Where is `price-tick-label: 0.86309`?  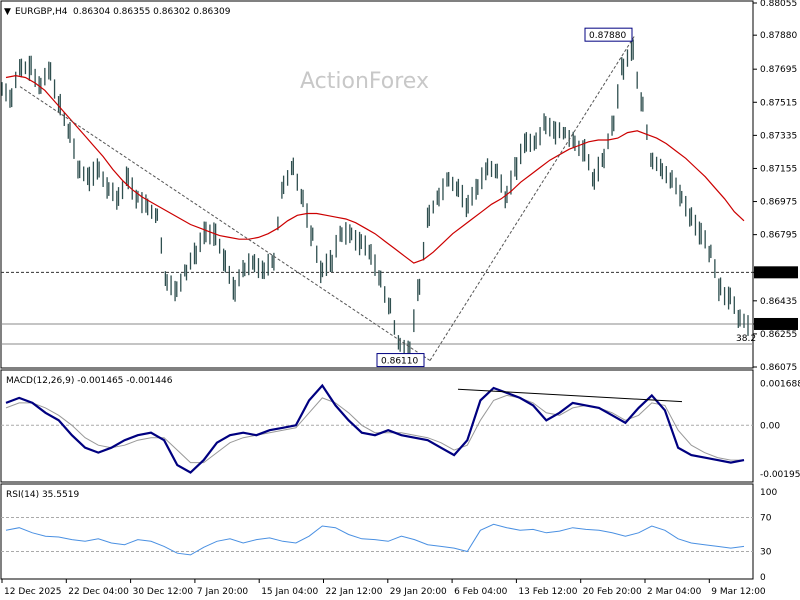
price-tick-label: 0.86309 is located at coordinates (778, 325).